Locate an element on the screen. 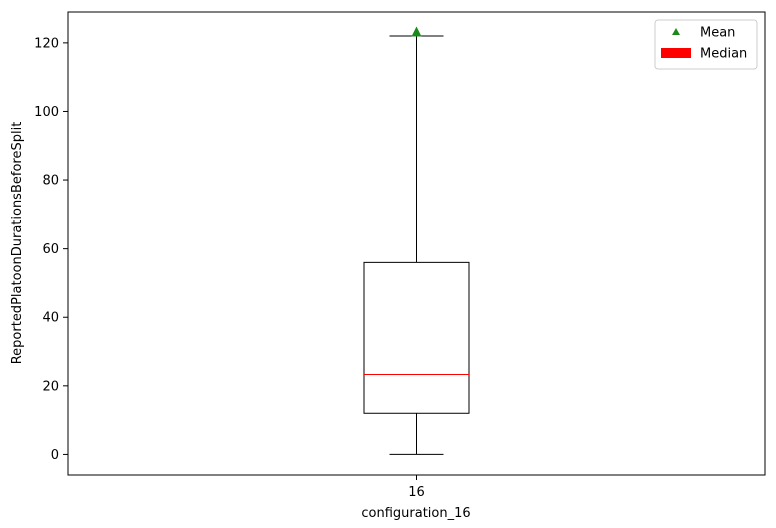 The height and width of the screenshot is (528, 776). y-tick-label: 60 is located at coordinates (50, 249).